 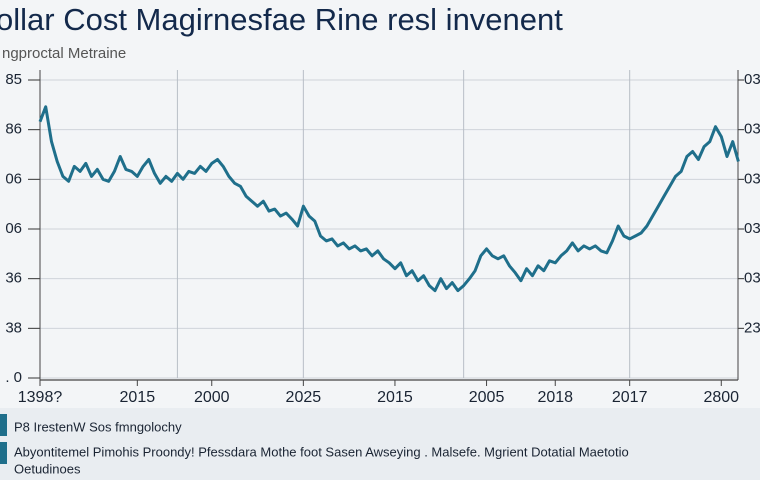 I want to click on x-tick-label: 2018, so click(x=555, y=397).